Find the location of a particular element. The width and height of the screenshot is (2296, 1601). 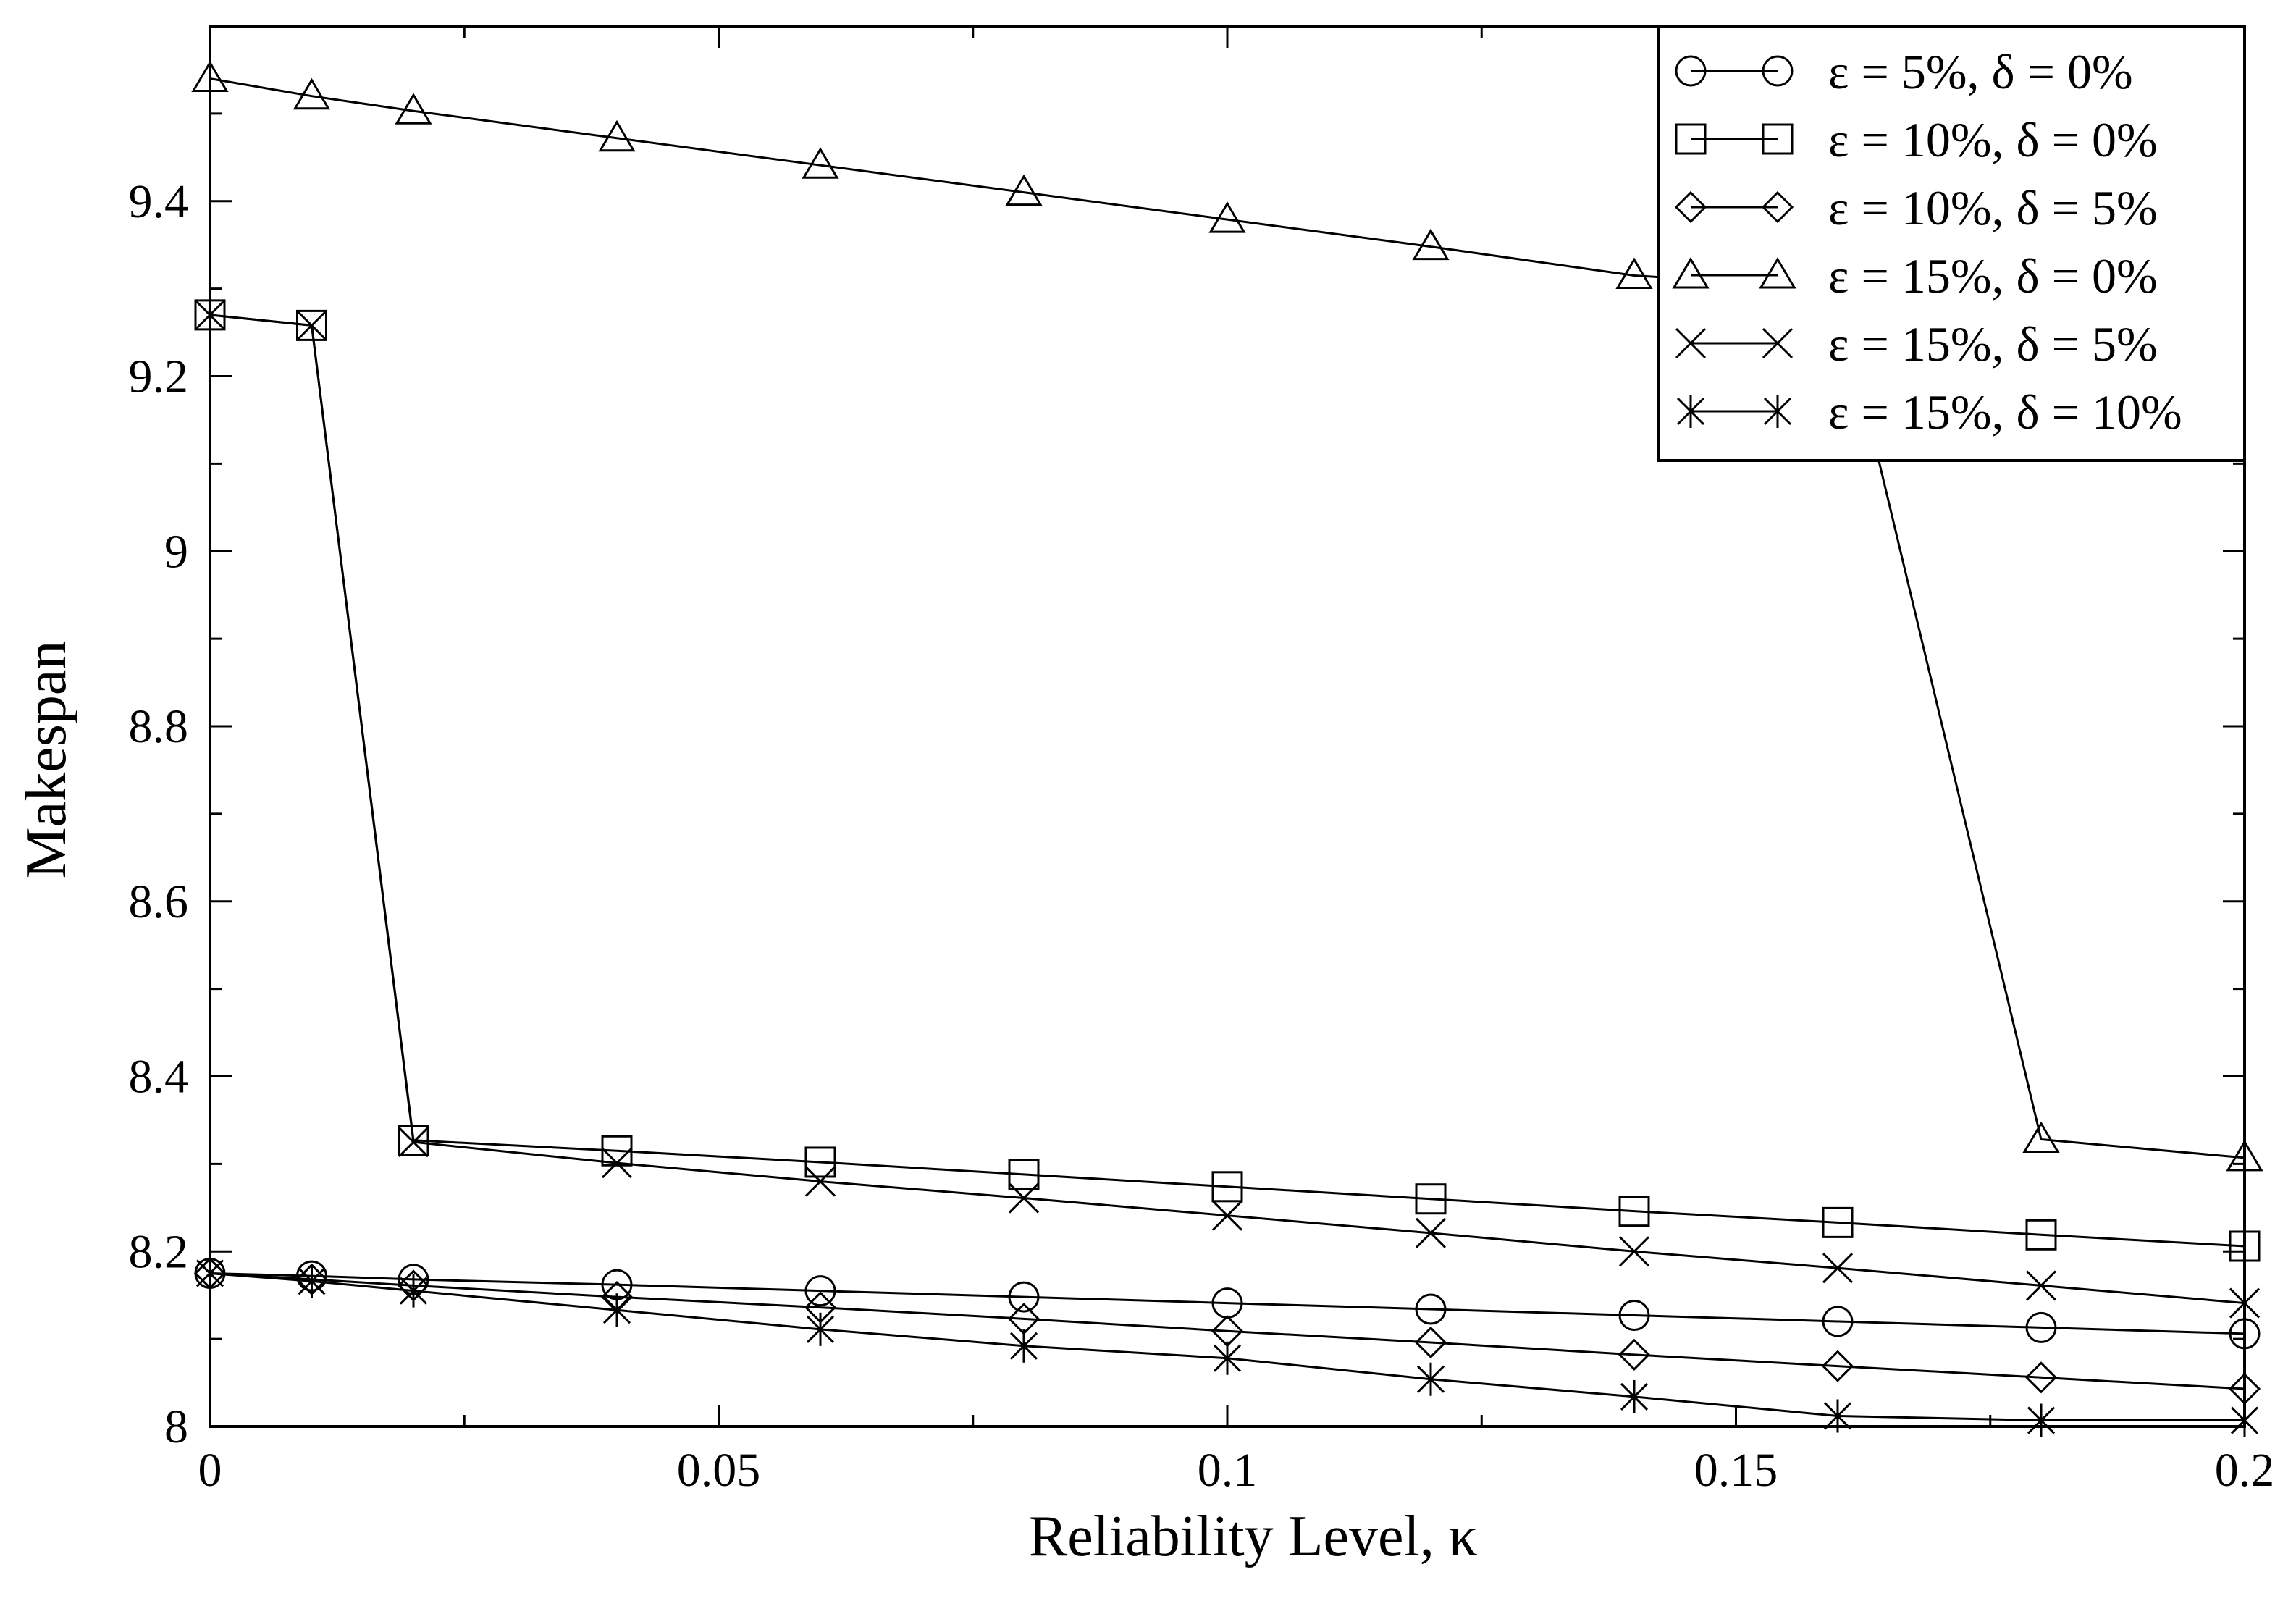

legend-entry: ε = 15%, δ = 10% is located at coordinates (1929, 413).